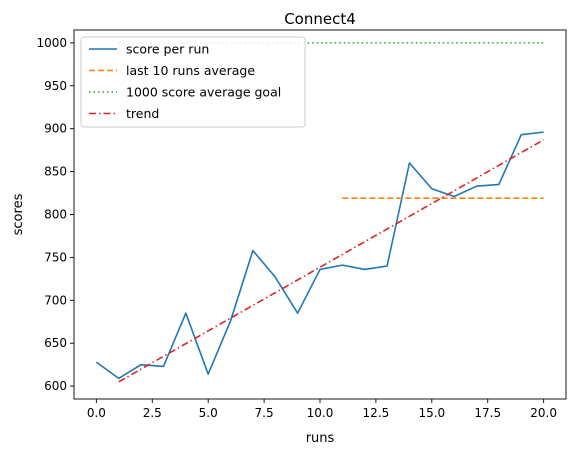 This screenshot has height=455, width=583. Describe the element at coordinates (55, 300) in the screenshot. I see `y-tick-label: 700` at that location.